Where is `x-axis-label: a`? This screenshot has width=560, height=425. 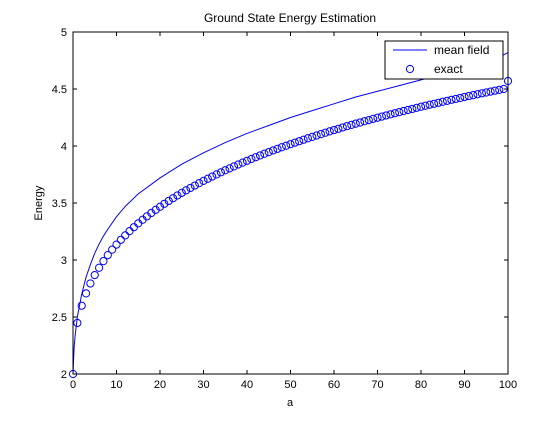 x-axis-label: a is located at coordinates (290, 403).